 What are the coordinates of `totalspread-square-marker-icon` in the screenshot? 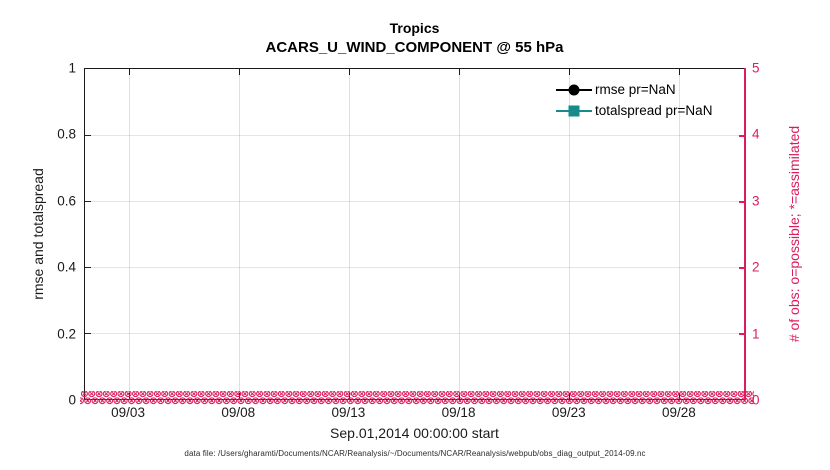 It's located at (574, 110).